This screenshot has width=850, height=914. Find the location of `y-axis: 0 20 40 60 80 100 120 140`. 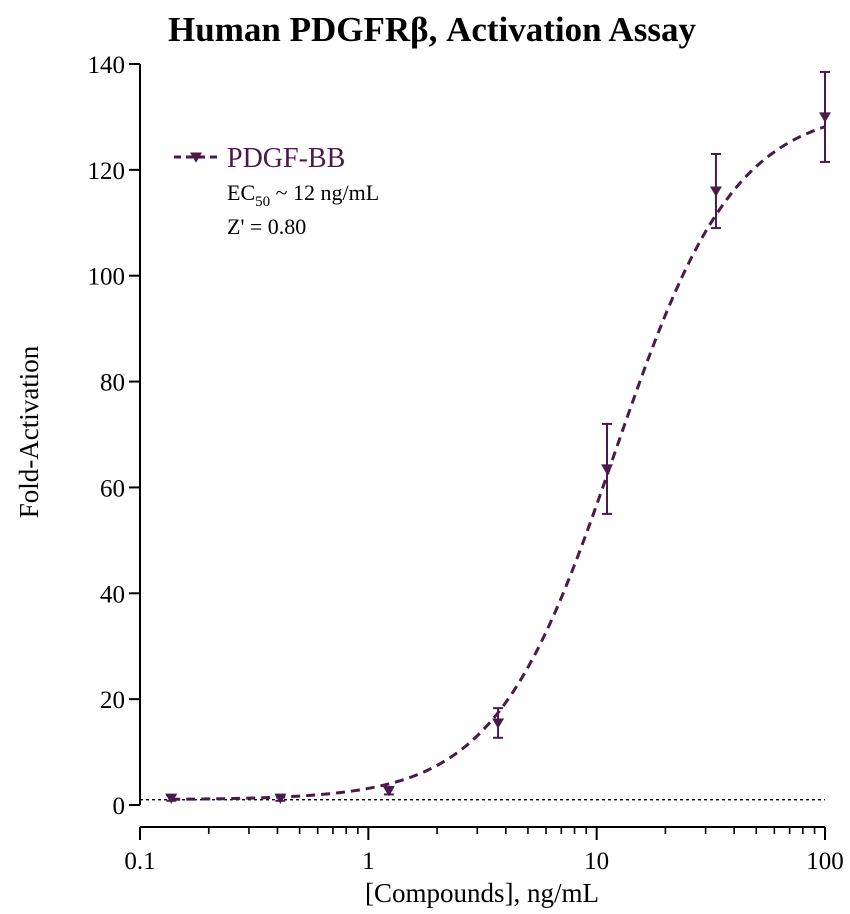

y-axis: 0 20 40 60 80 100 120 140 is located at coordinates (114, 436).